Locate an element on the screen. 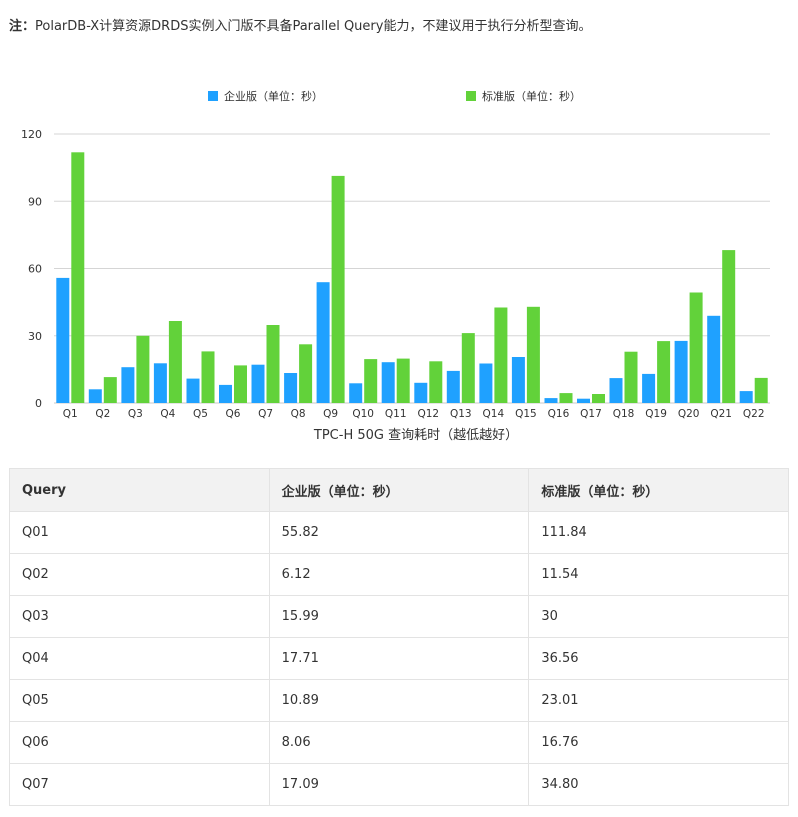 The width and height of the screenshot is (798, 817). x-tick-label: Q18 is located at coordinates (624, 414).